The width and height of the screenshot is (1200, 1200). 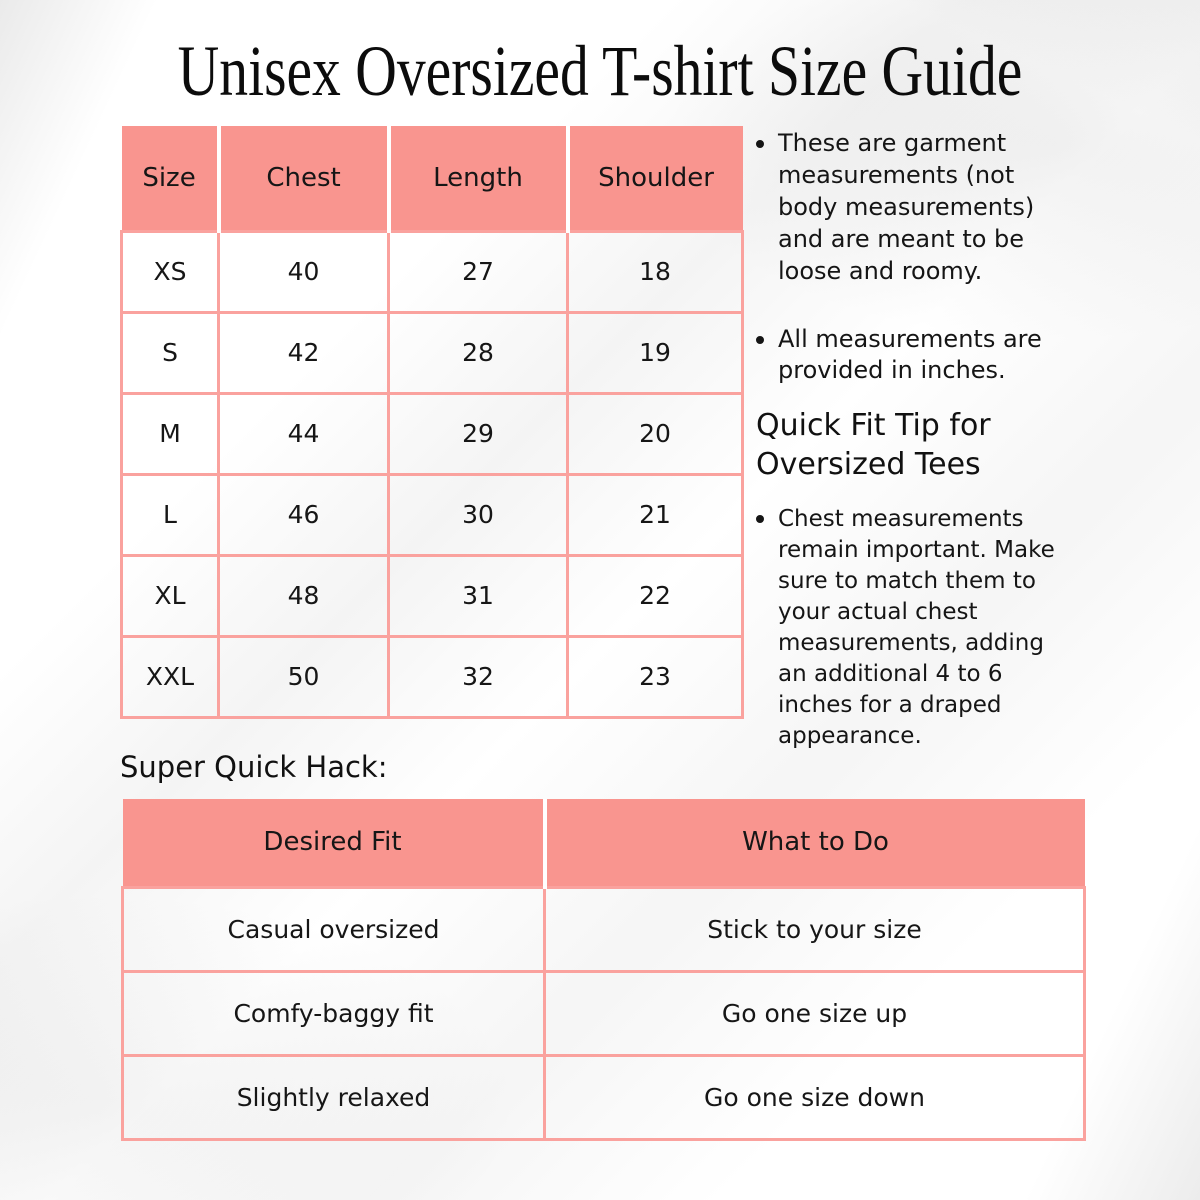 I want to click on hack-table-header-what-to-do: What to Do, so click(x=814, y=843).